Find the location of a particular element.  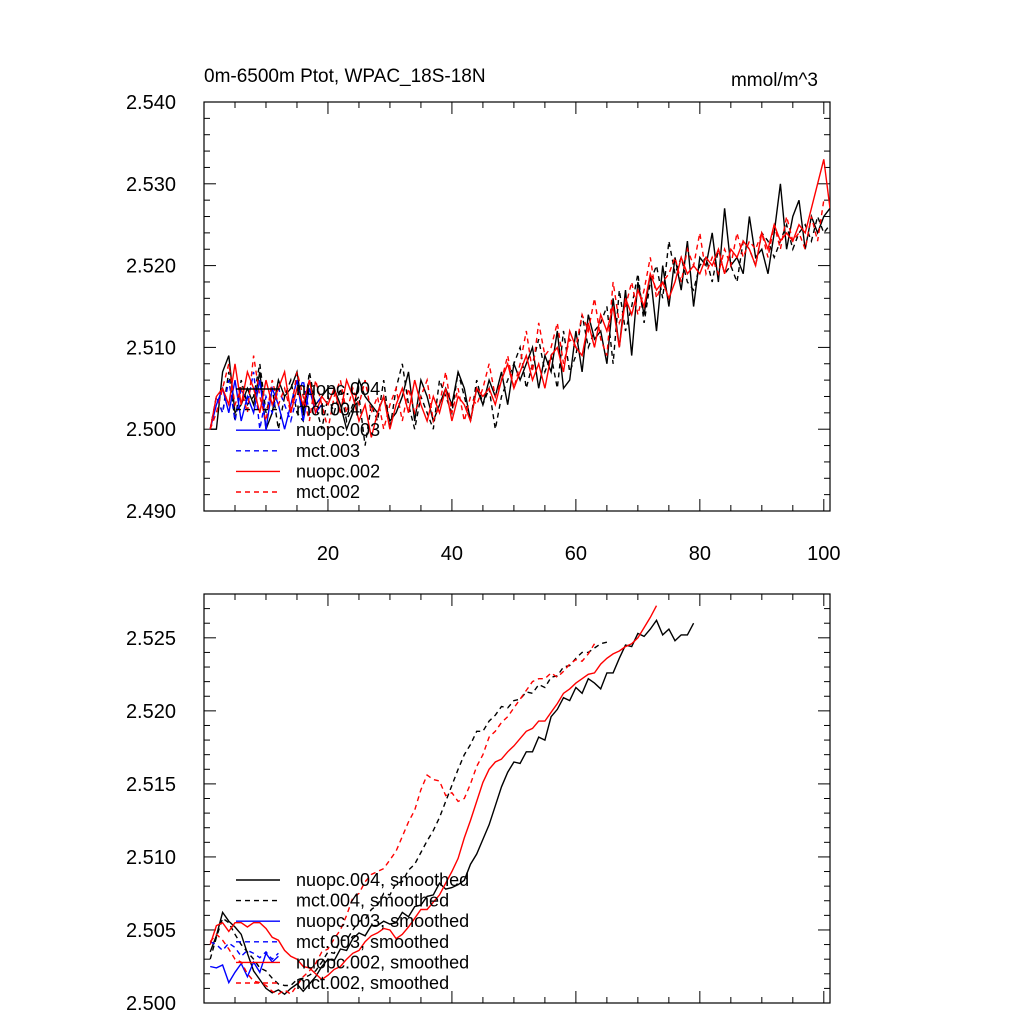

y-tick-label: 2.540 is located at coordinates (151, 103).